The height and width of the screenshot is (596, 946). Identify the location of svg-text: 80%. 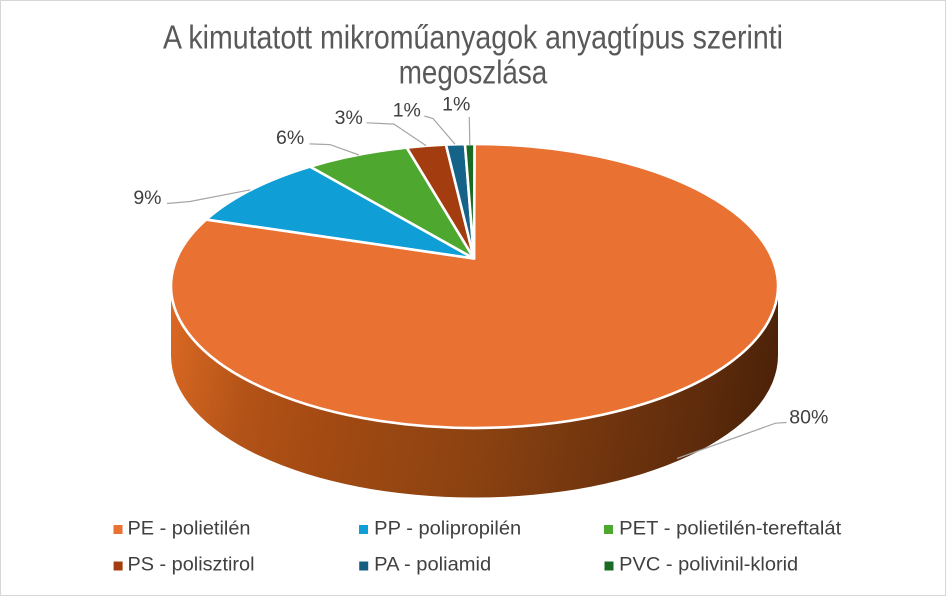
(808, 417).